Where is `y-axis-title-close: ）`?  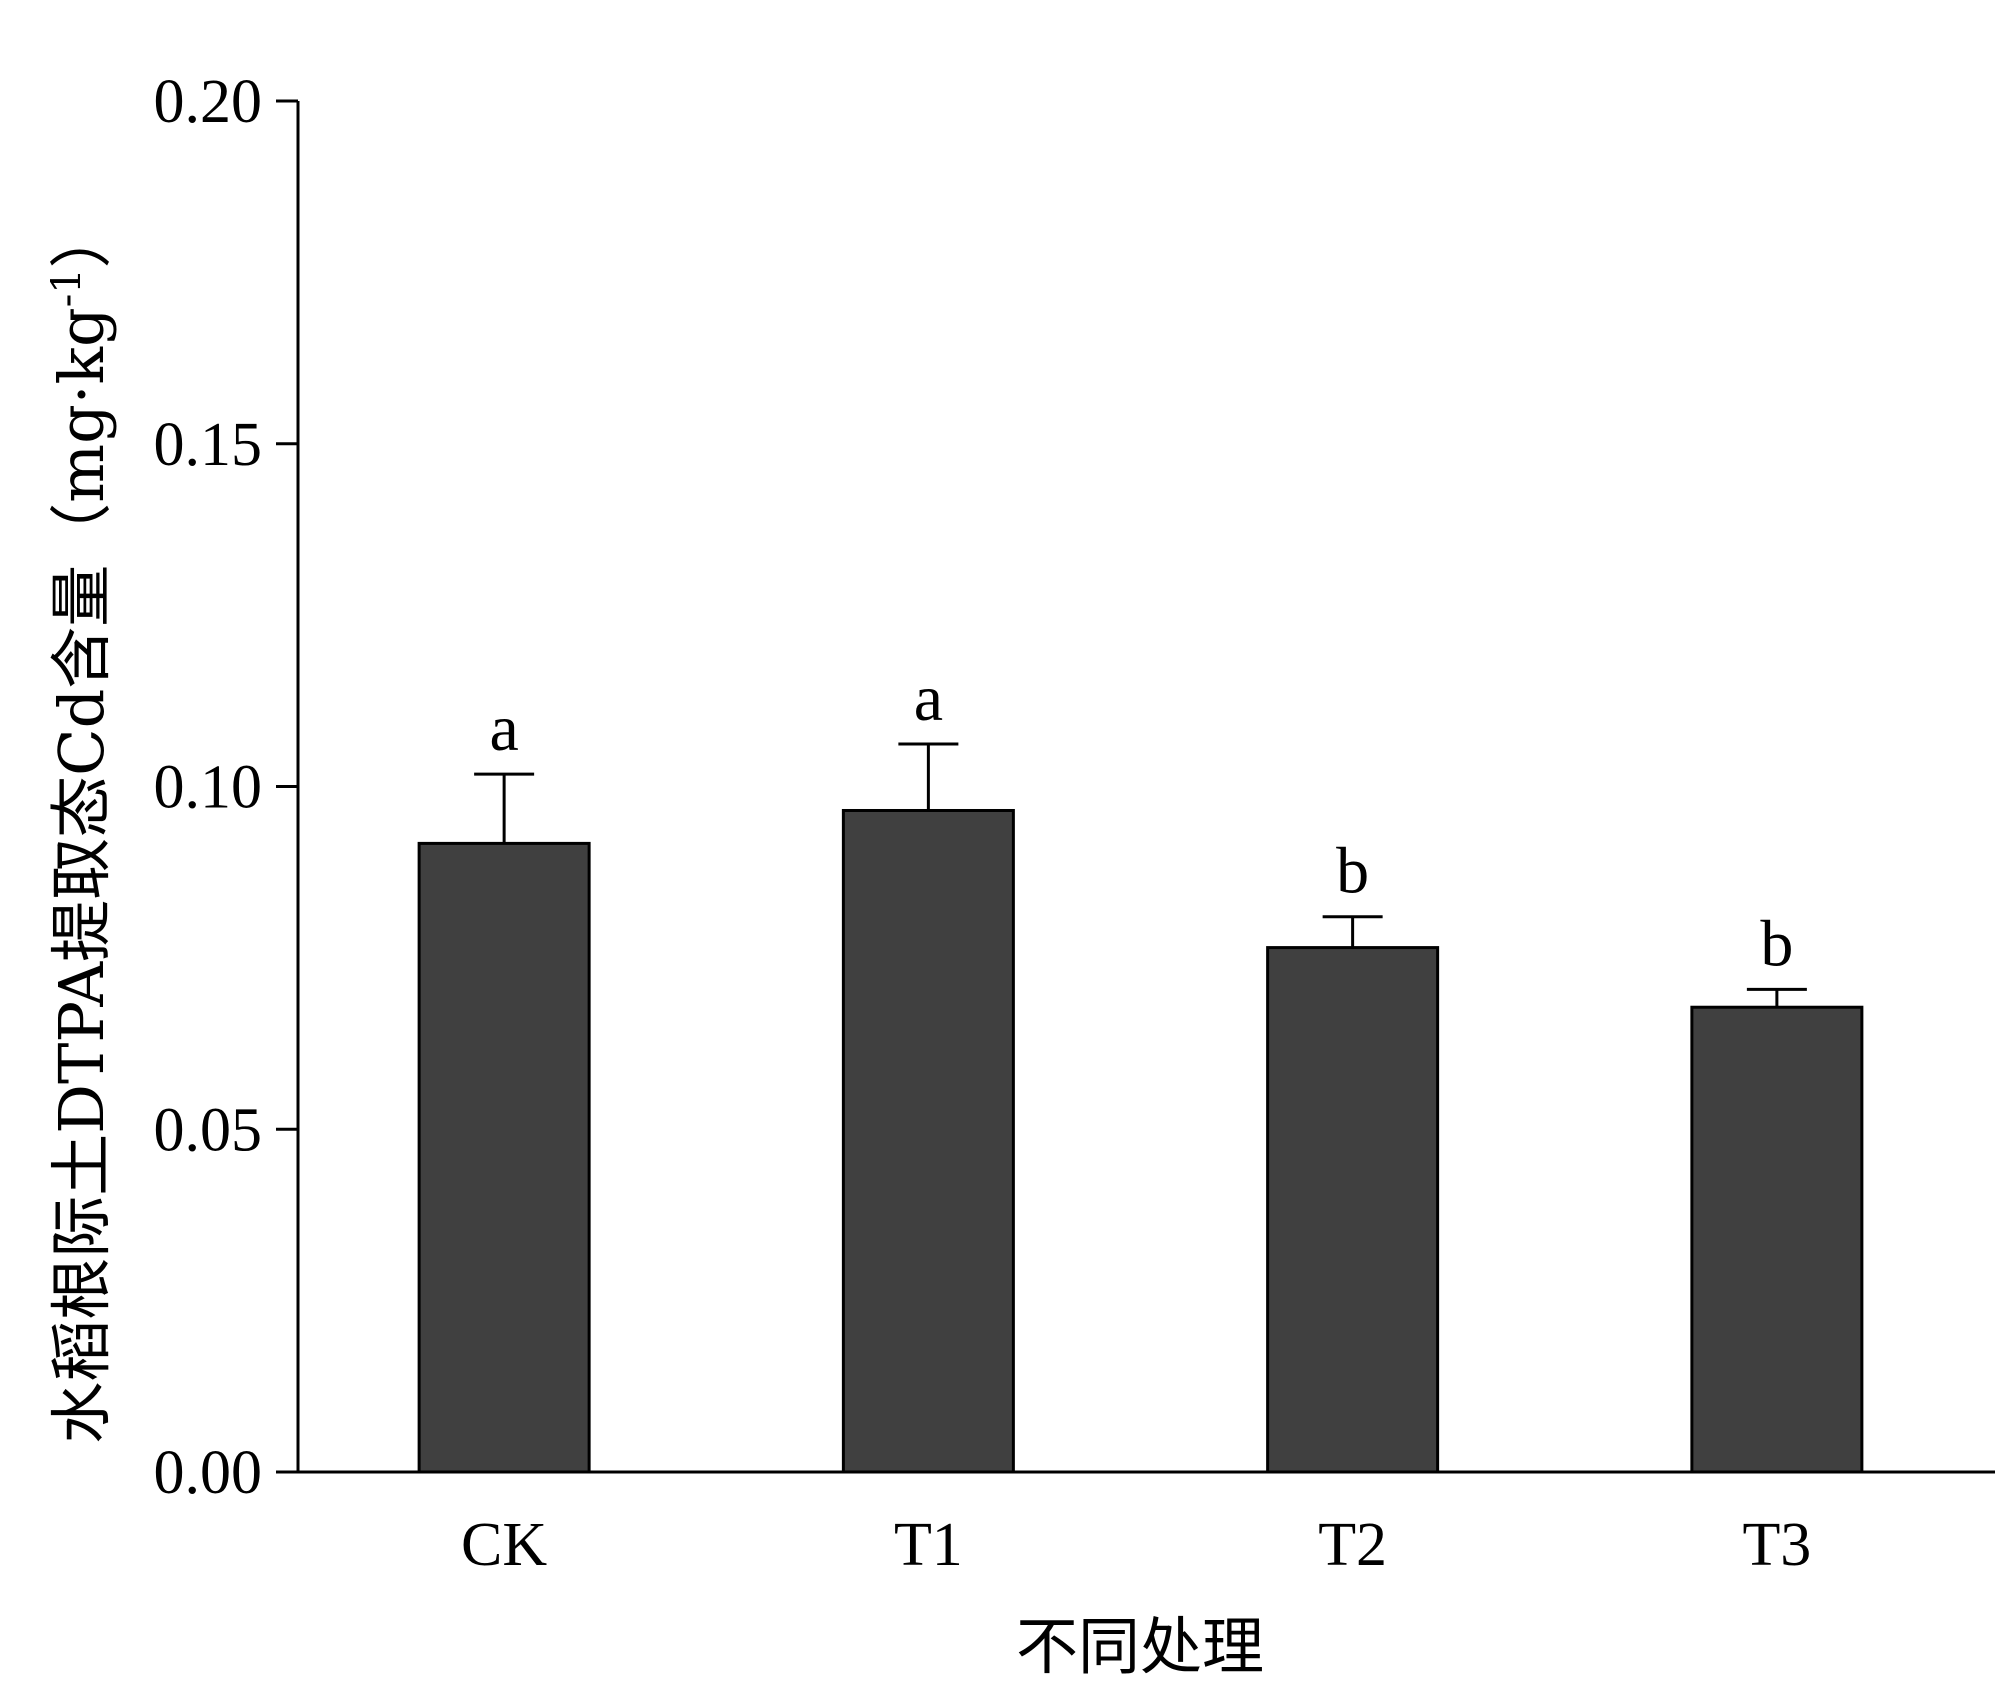 y-axis-title-close: ） is located at coordinates (81, 237).